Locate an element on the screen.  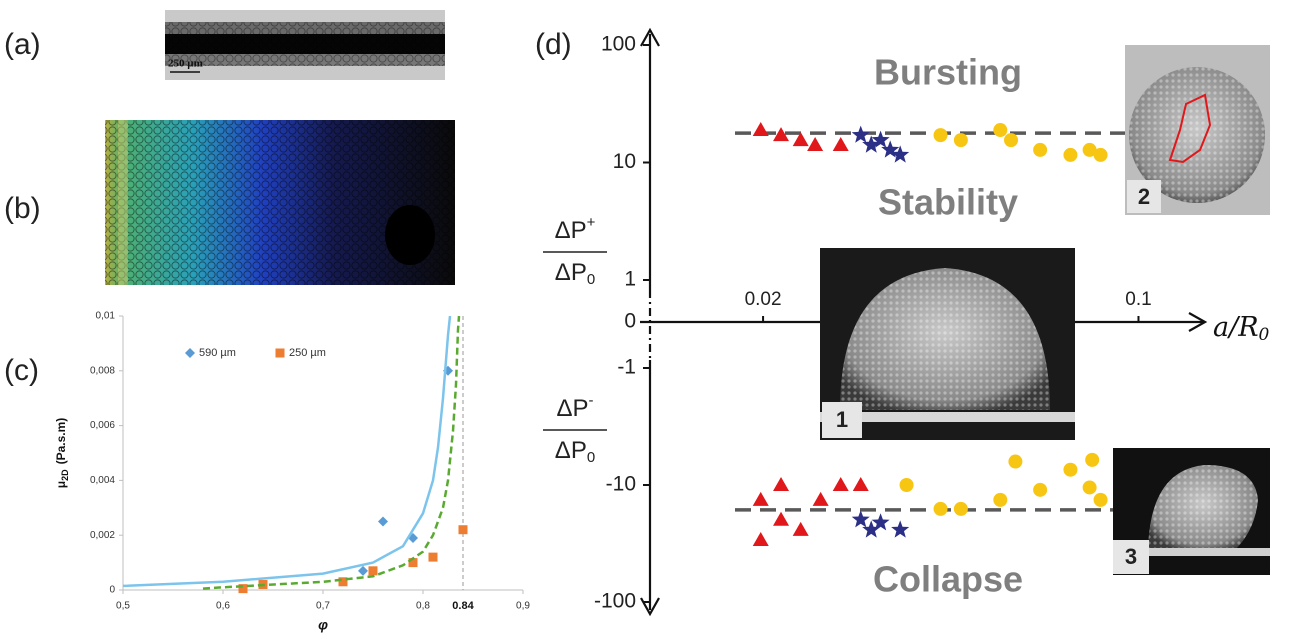
scale-bar-label: 250 µm is located at coordinates (185, 64).